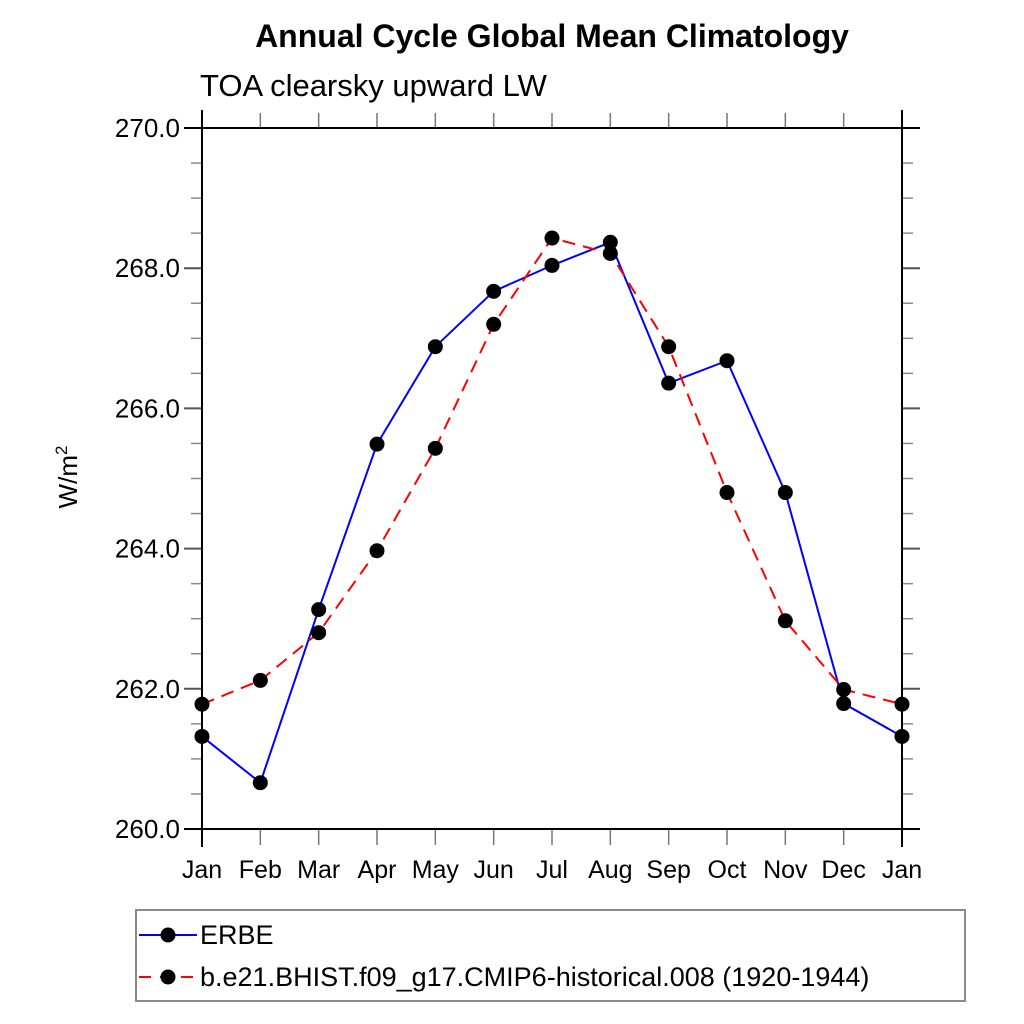  What do you see at coordinates (436, 870) in the screenshot?
I see `x-axis-tick-label: May` at bounding box center [436, 870].